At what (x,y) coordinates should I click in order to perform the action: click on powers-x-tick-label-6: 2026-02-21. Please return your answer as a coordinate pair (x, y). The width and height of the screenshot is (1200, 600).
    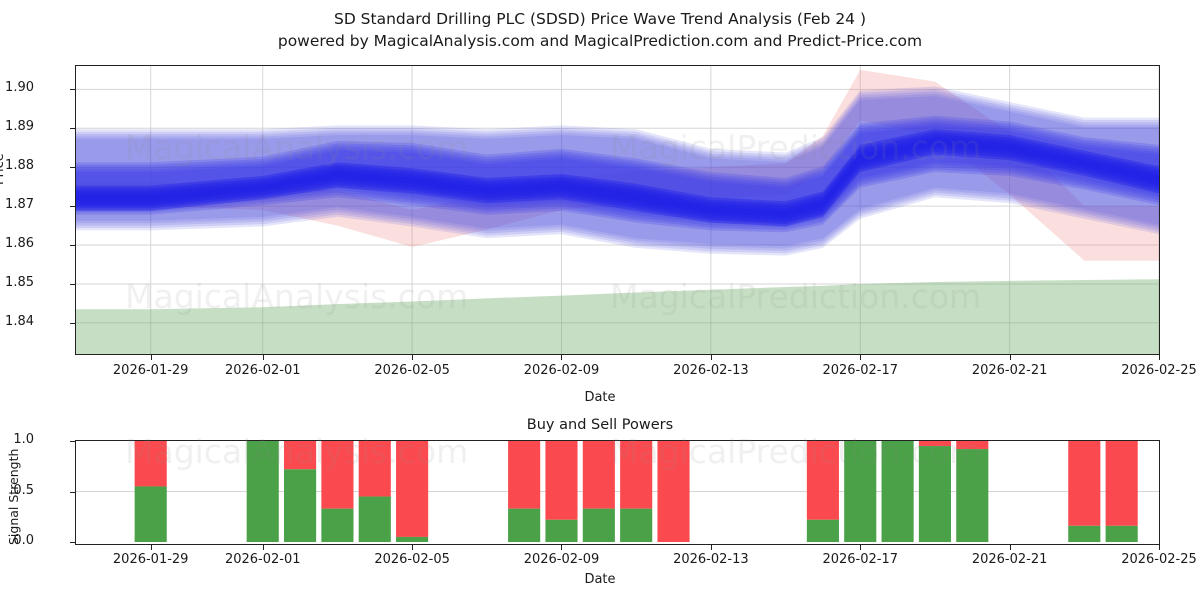
    Looking at the image, I should click on (1009, 559).